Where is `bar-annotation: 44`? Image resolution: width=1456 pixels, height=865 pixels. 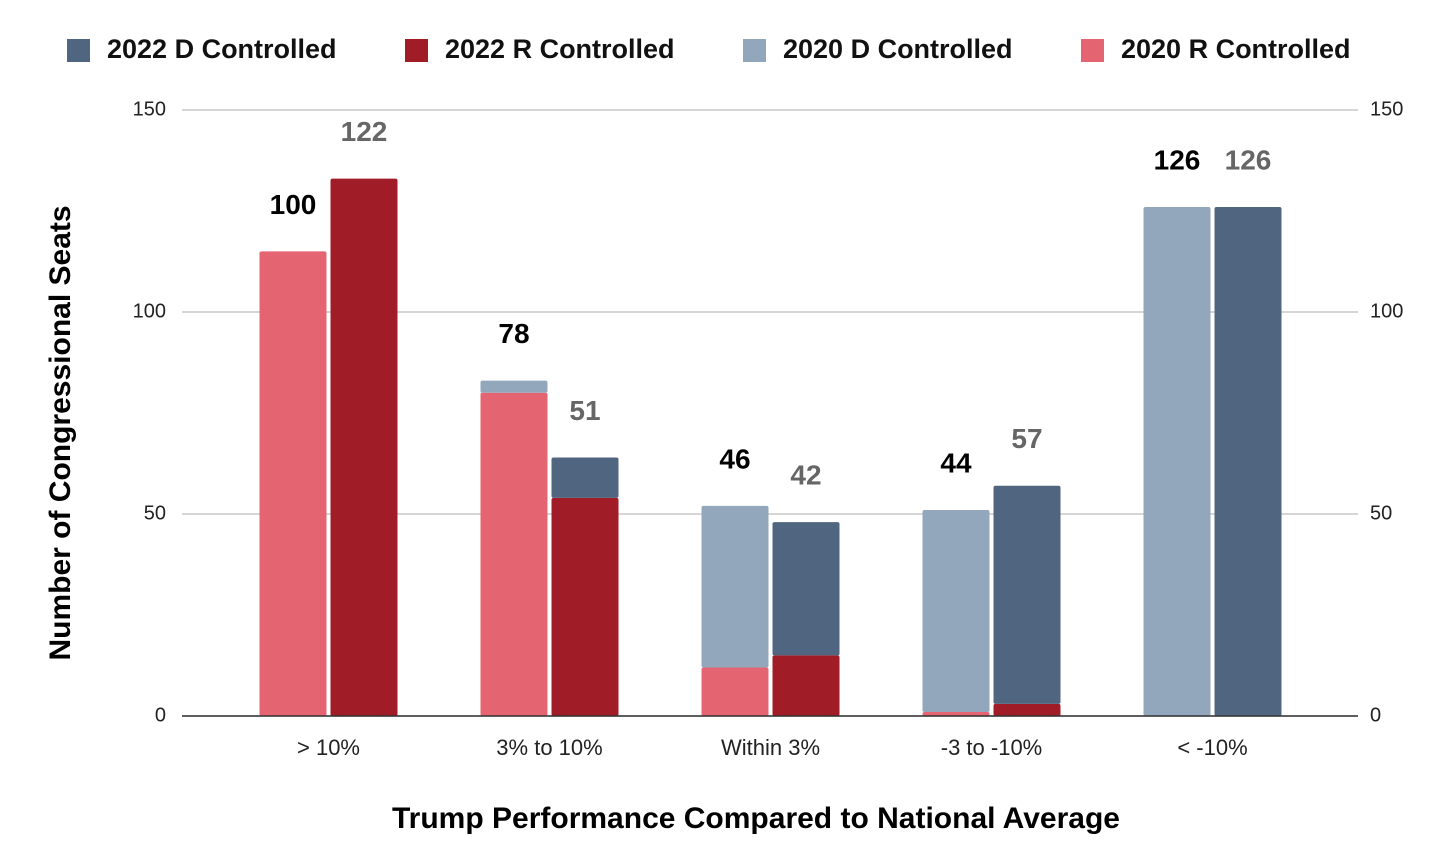 bar-annotation: 44 is located at coordinates (956, 462).